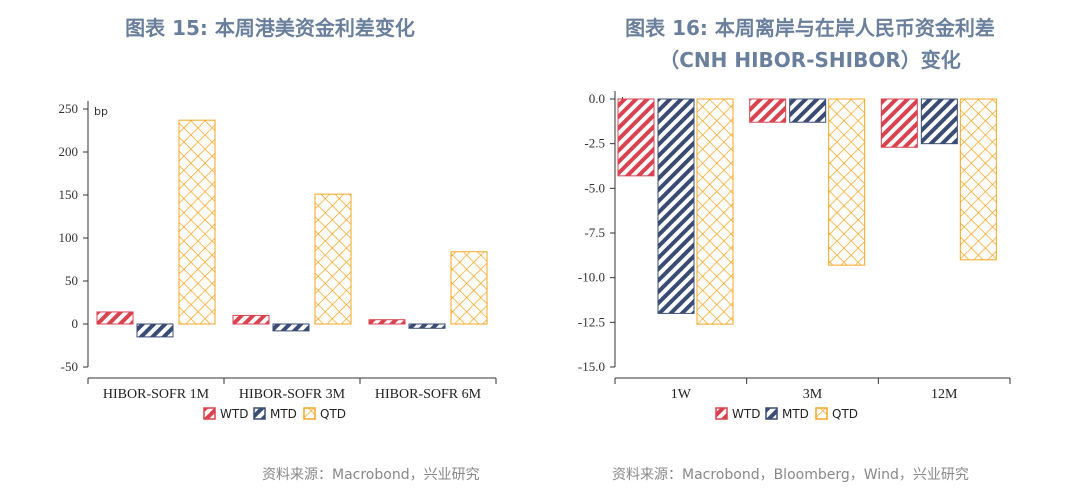  What do you see at coordinates (270, 28) in the screenshot?
I see `chart-title: 图表 15: 本周港美资金利差变化` at bounding box center [270, 28].